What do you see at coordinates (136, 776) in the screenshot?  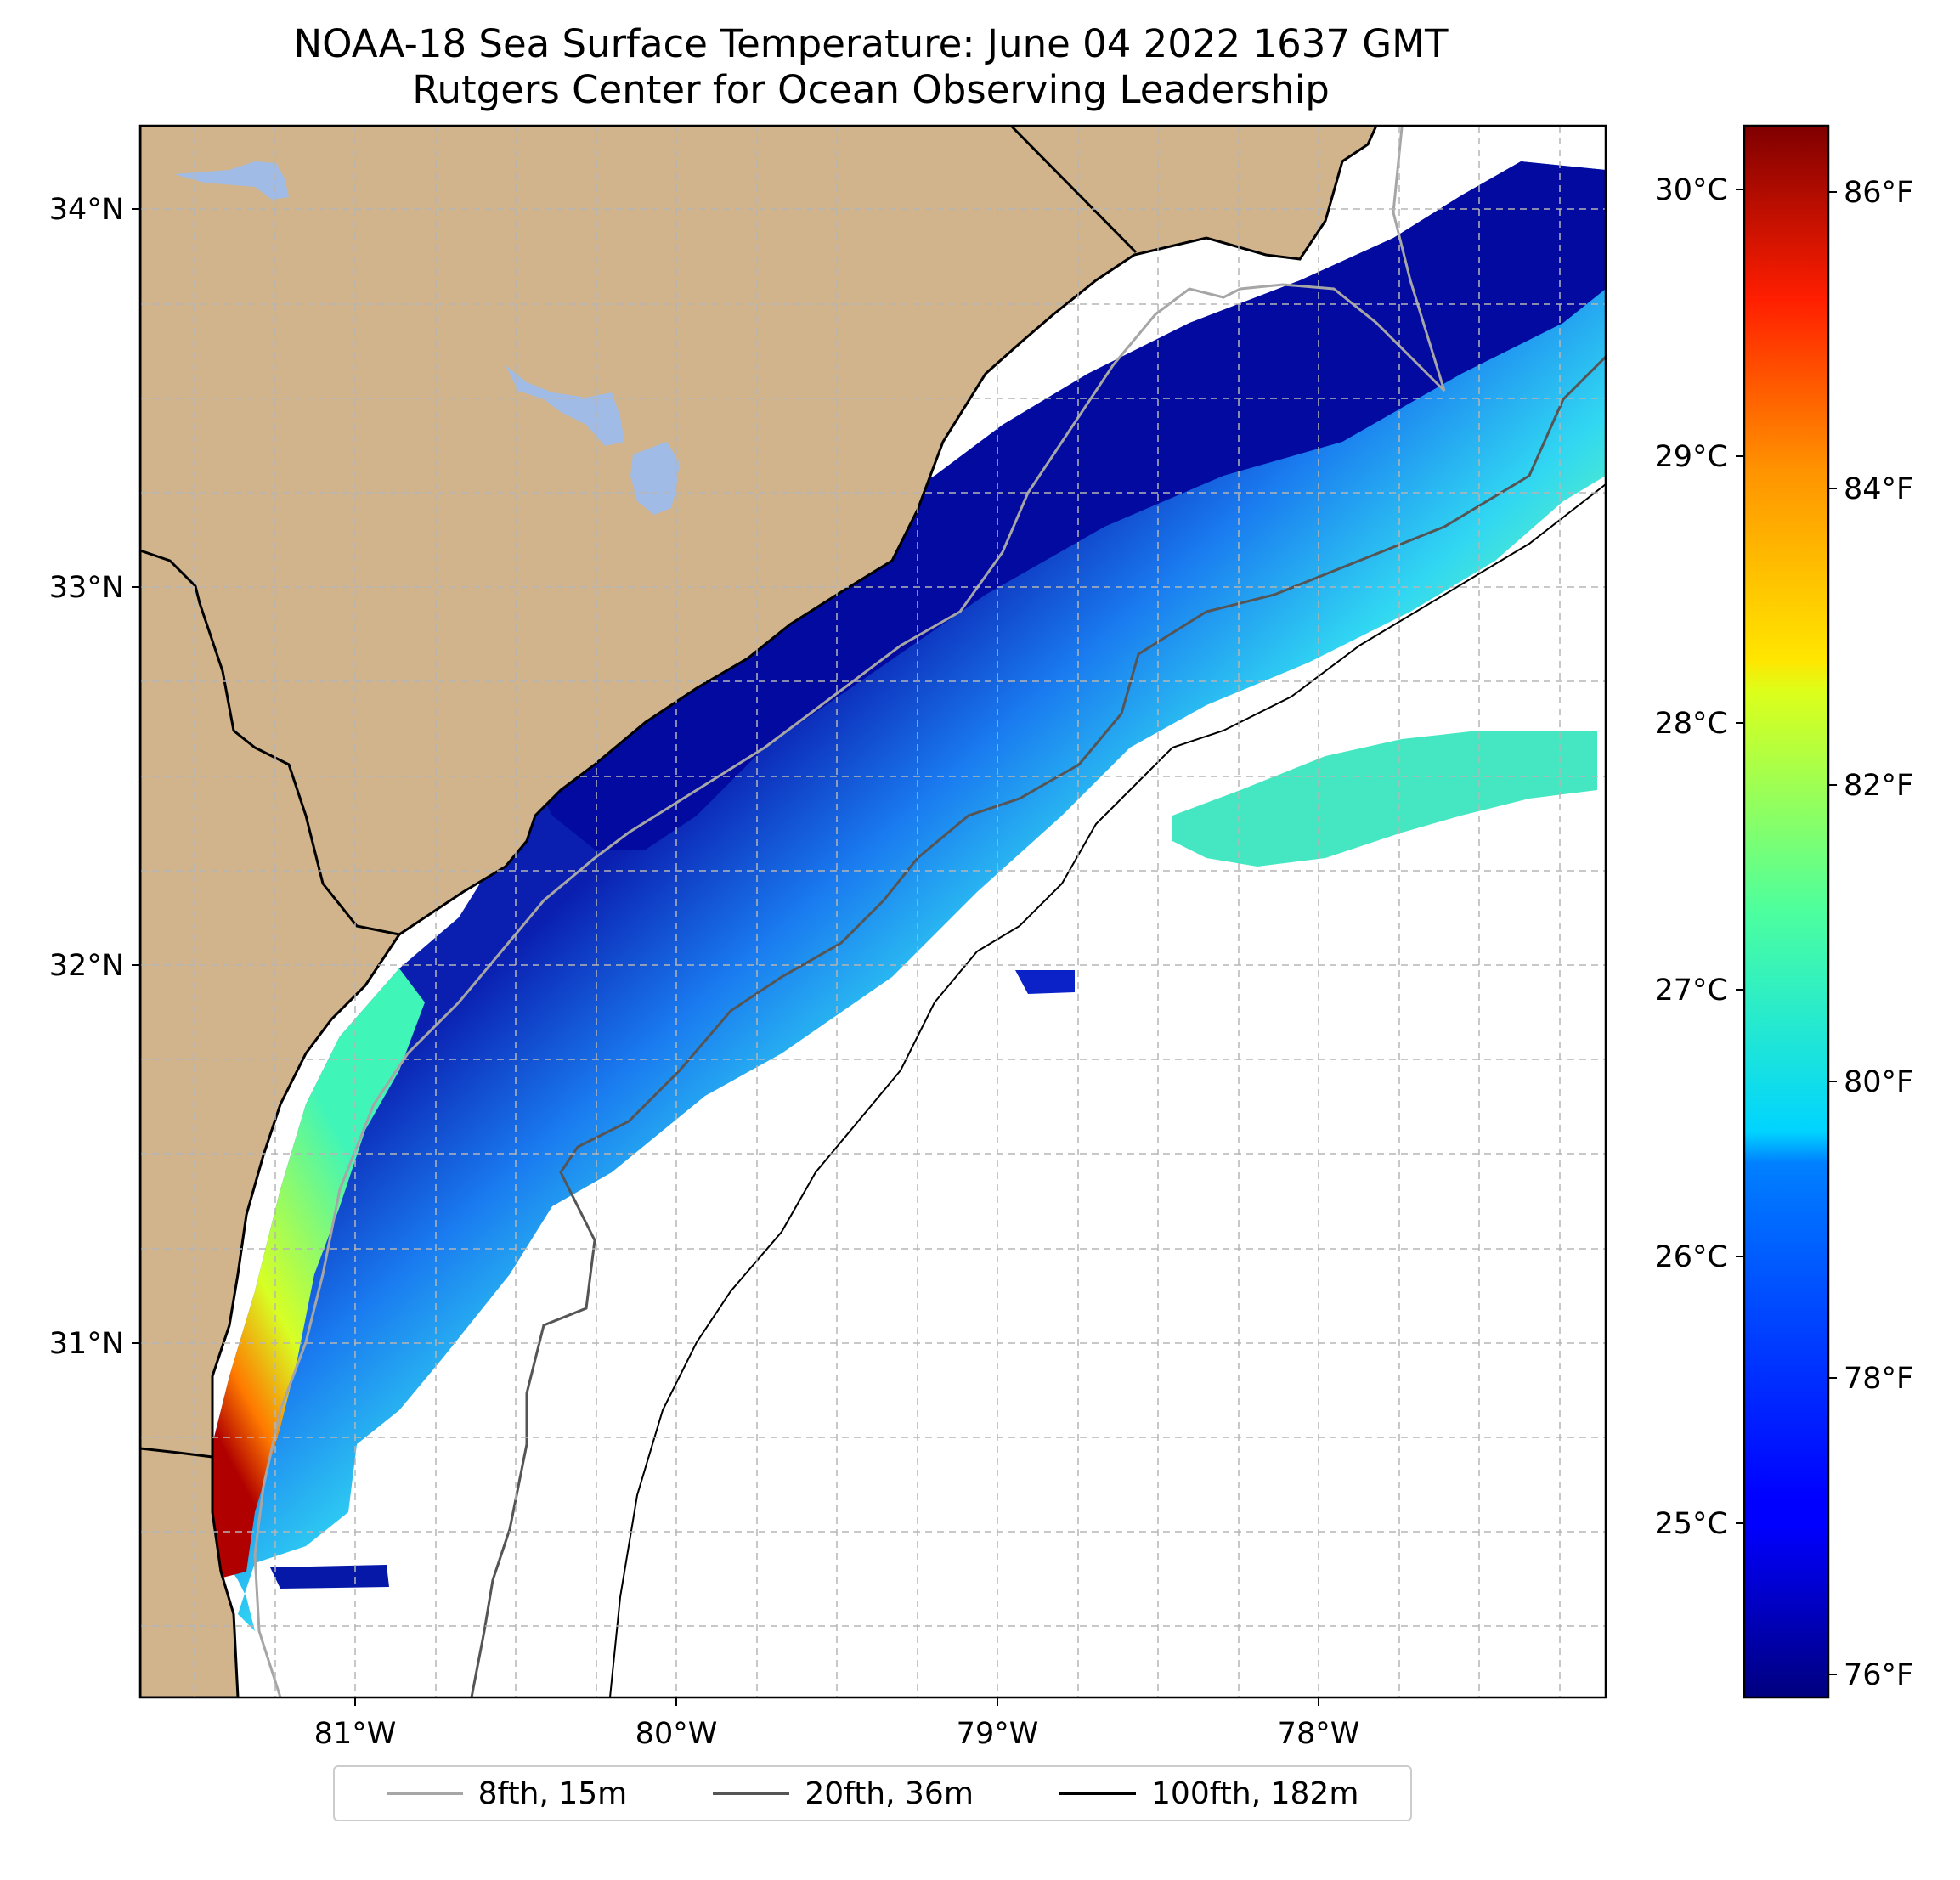 I see `lat-ticks` at bounding box center [136, 776].